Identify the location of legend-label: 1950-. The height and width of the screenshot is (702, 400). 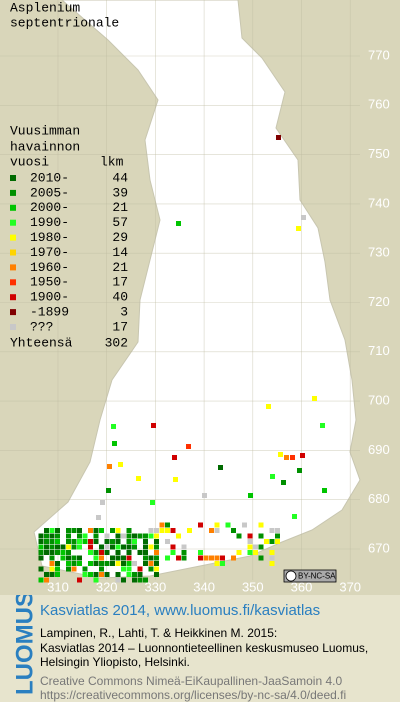
(49, 282).